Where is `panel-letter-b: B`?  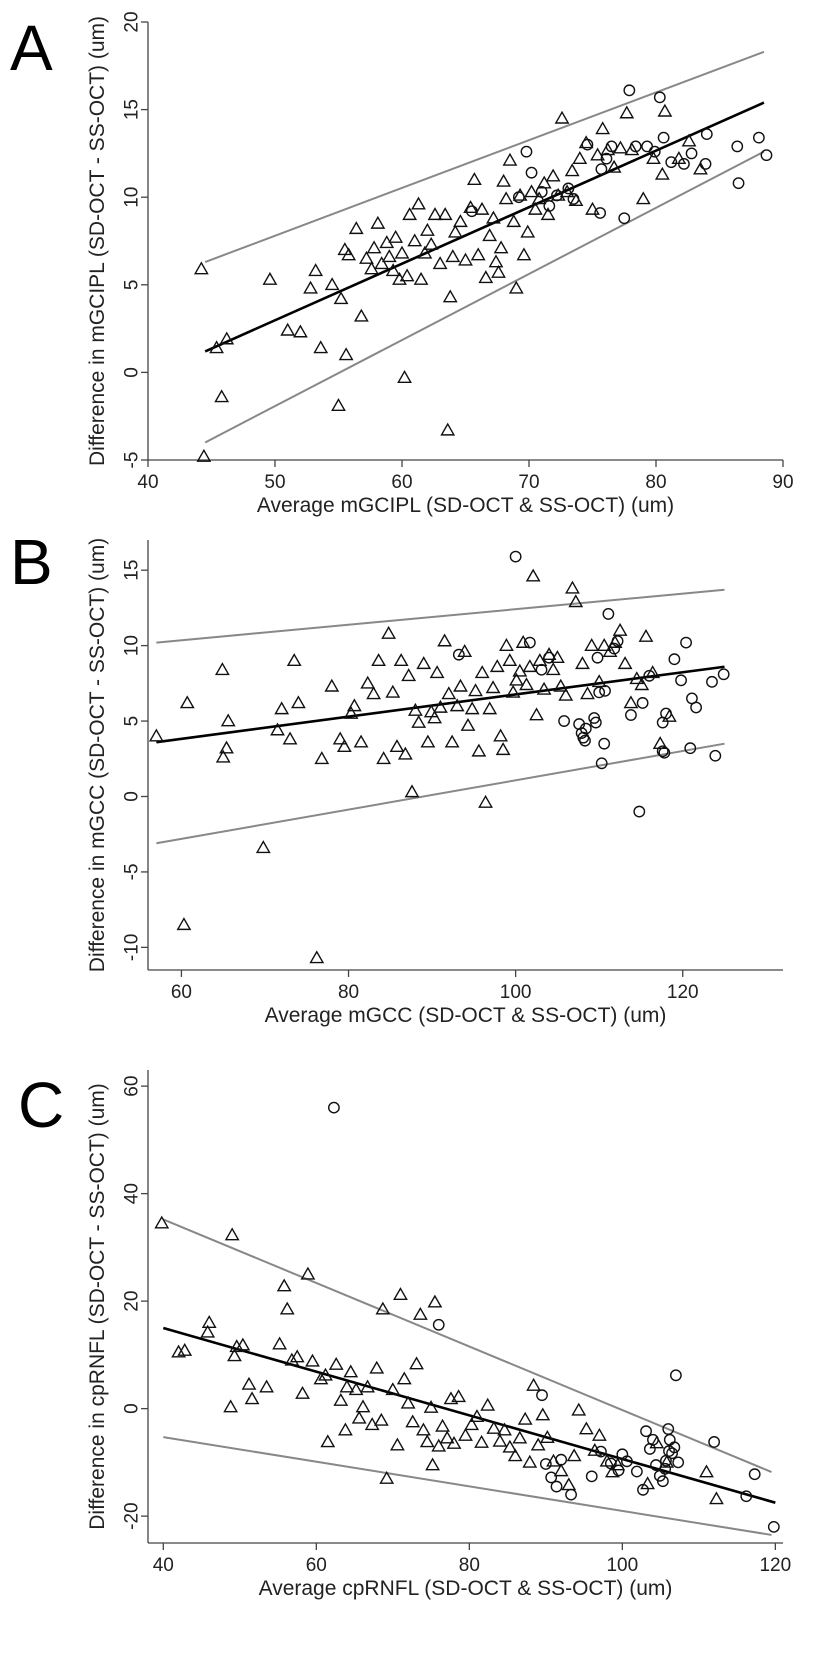 panel-letter-b: B is located at coordinates (31, 562).